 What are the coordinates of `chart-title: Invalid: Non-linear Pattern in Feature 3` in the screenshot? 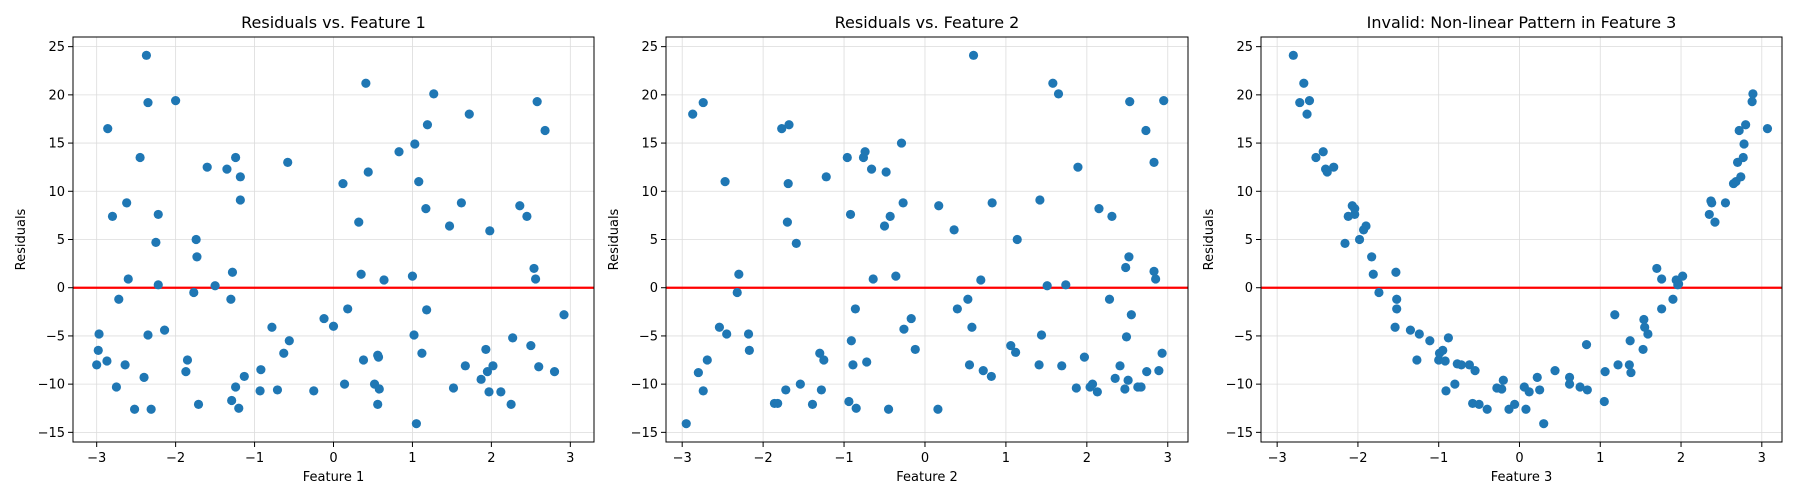 It's located at (1522, 22).